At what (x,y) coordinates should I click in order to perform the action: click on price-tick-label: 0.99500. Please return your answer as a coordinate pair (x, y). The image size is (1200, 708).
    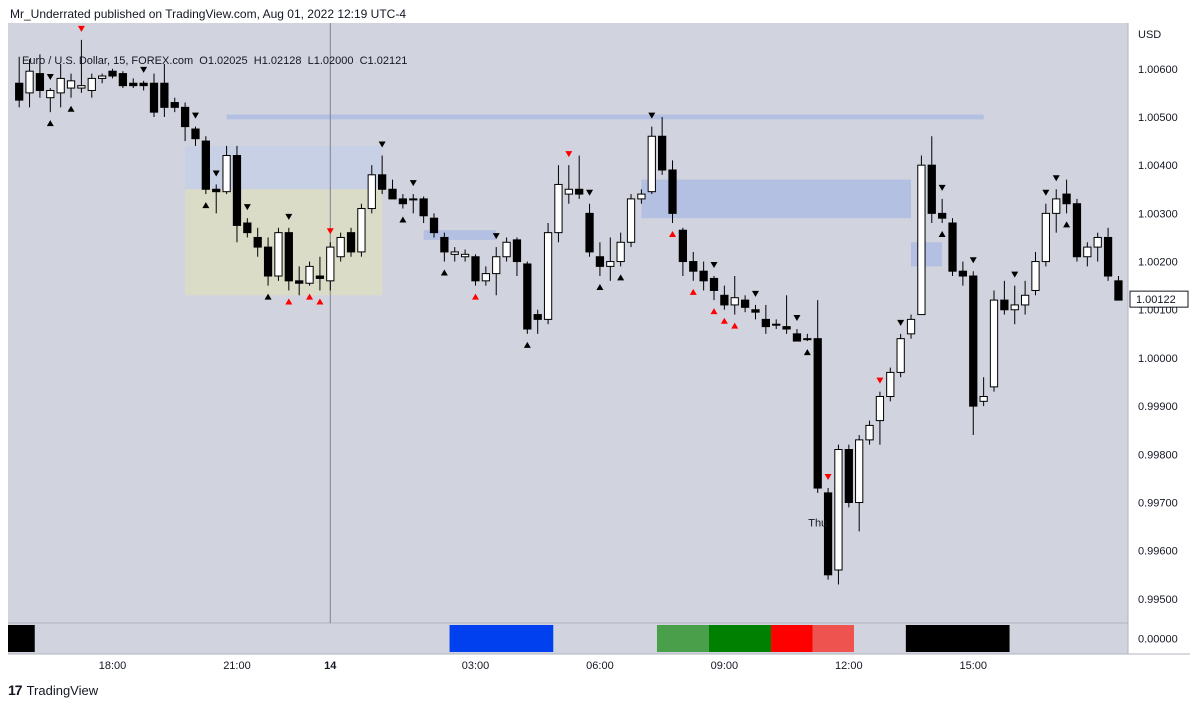
    Looking at the image, I should click on (1158, 600).